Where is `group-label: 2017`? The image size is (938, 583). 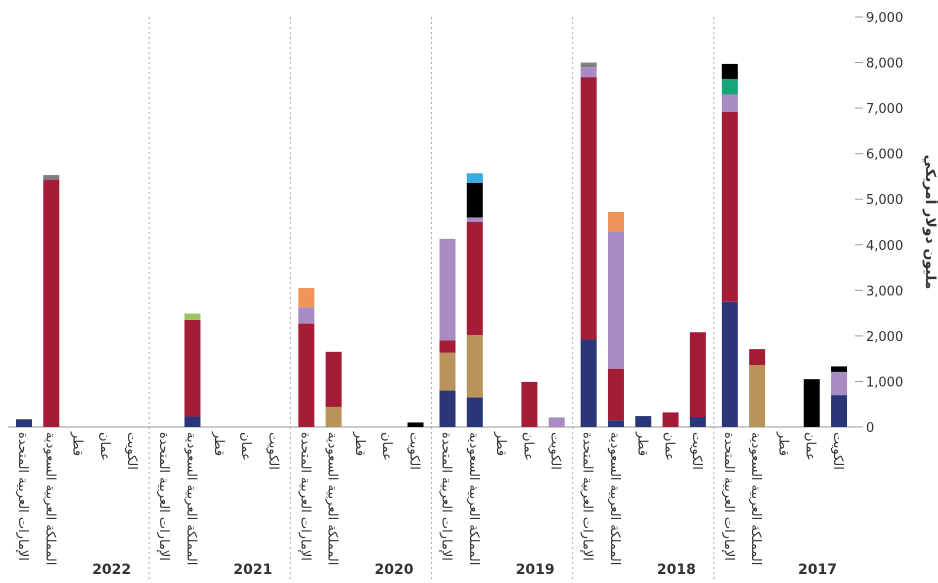
group-label: 2017 is located at coordinates (817, 570).